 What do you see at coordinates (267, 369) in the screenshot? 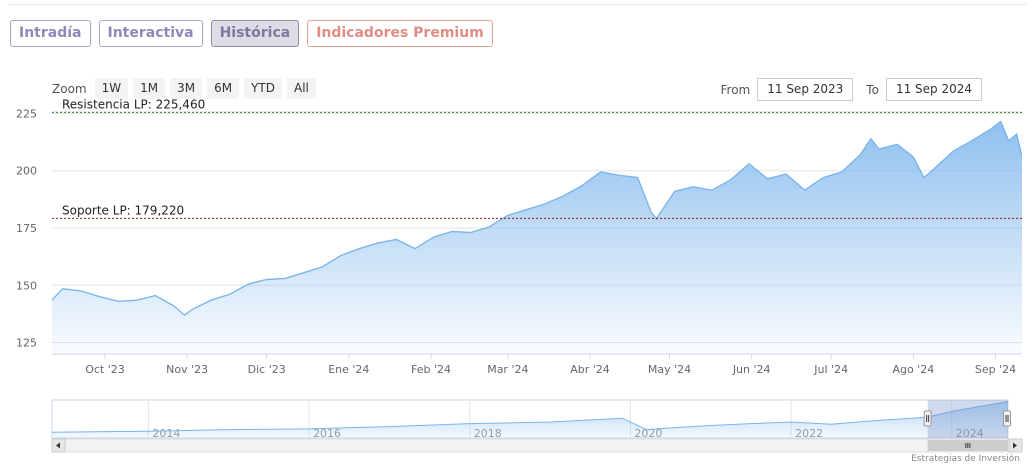
I see `x-tick-label: Dic '23` at bounding box center [267, 369].